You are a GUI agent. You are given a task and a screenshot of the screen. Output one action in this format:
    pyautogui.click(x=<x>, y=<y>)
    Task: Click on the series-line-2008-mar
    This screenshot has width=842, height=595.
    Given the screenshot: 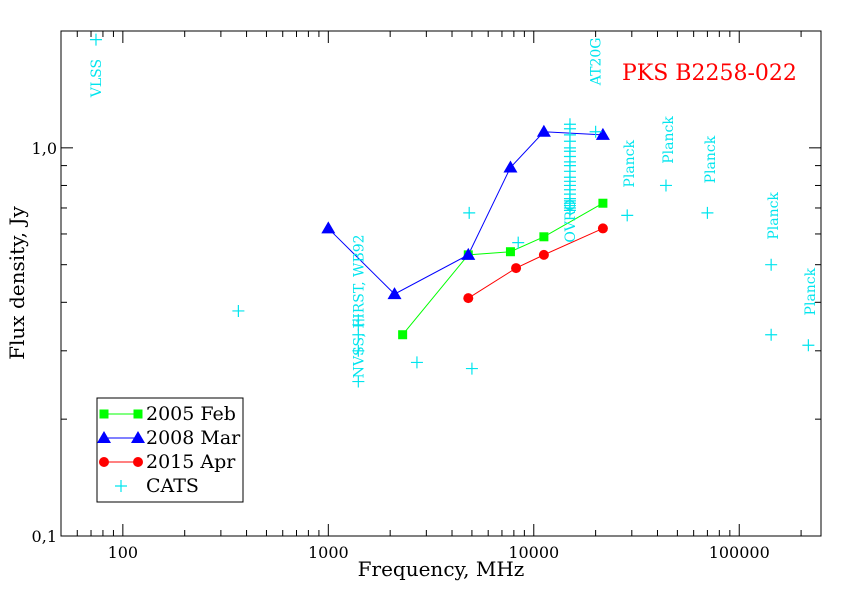 What is the action you would take?
    pyautogui.click(x=465, y=213)
    